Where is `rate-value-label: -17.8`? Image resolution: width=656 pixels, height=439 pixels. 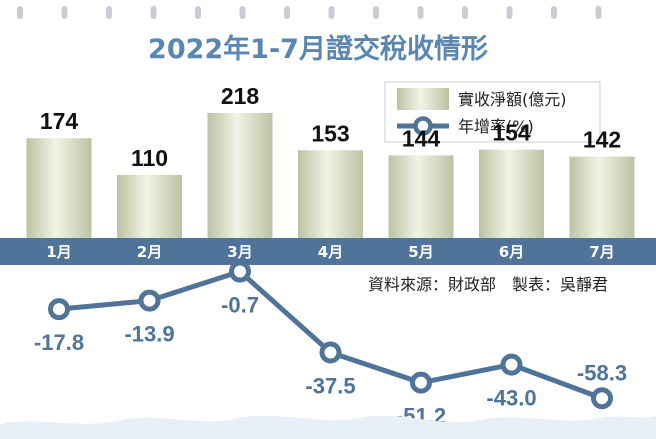
rate-value-label: -17.8 is located at coordinates (59, 342).